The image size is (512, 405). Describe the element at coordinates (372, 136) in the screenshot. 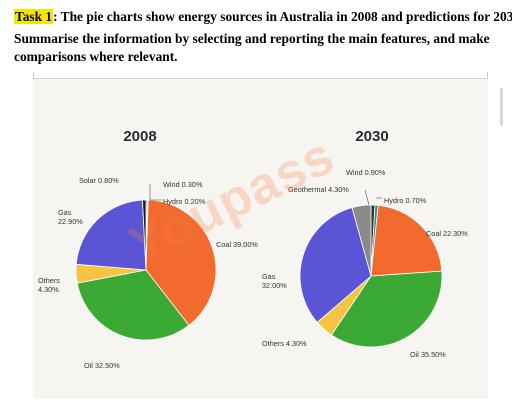

I see `chart-title-2030: 2030` at that location.